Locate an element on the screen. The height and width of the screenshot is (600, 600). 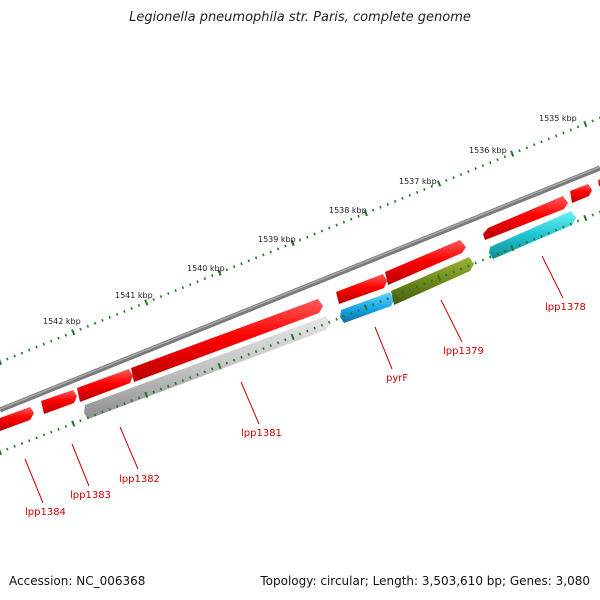
gene-bar-lpp1381-grey is located at coordinates (207, 367).